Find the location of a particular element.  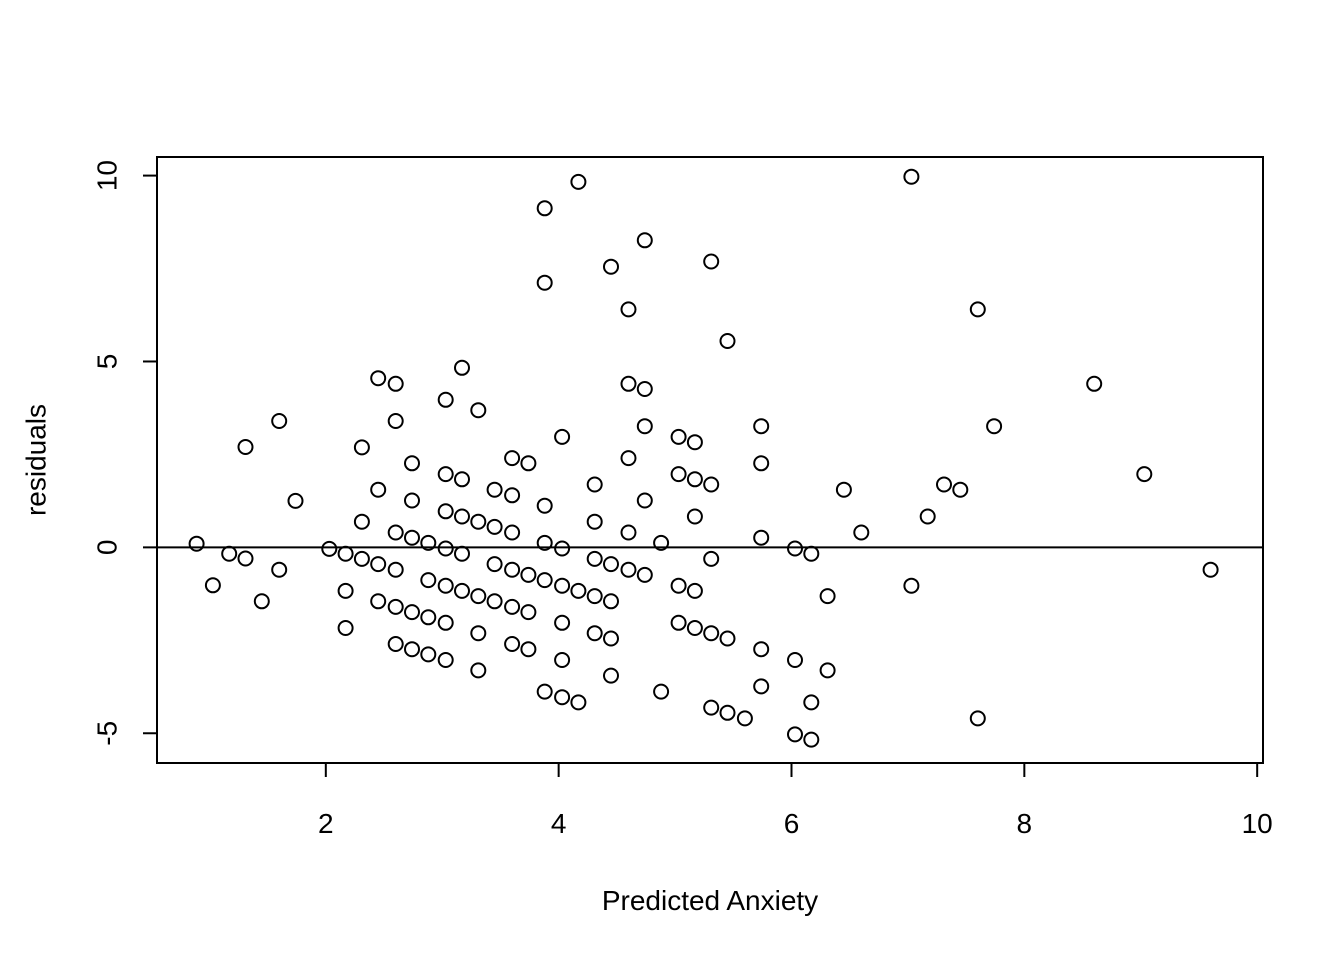

x-tick-label: 6 is located at coordinates (792, 823).